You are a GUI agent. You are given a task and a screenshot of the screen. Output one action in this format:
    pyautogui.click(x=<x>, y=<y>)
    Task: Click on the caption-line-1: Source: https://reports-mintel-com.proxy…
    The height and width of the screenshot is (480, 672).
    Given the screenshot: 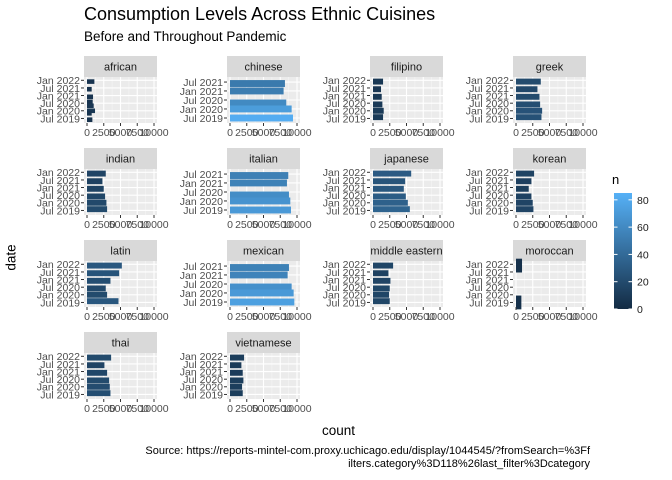 What is the action you would take?
    pyautogui.click(x=367, y=451)
    